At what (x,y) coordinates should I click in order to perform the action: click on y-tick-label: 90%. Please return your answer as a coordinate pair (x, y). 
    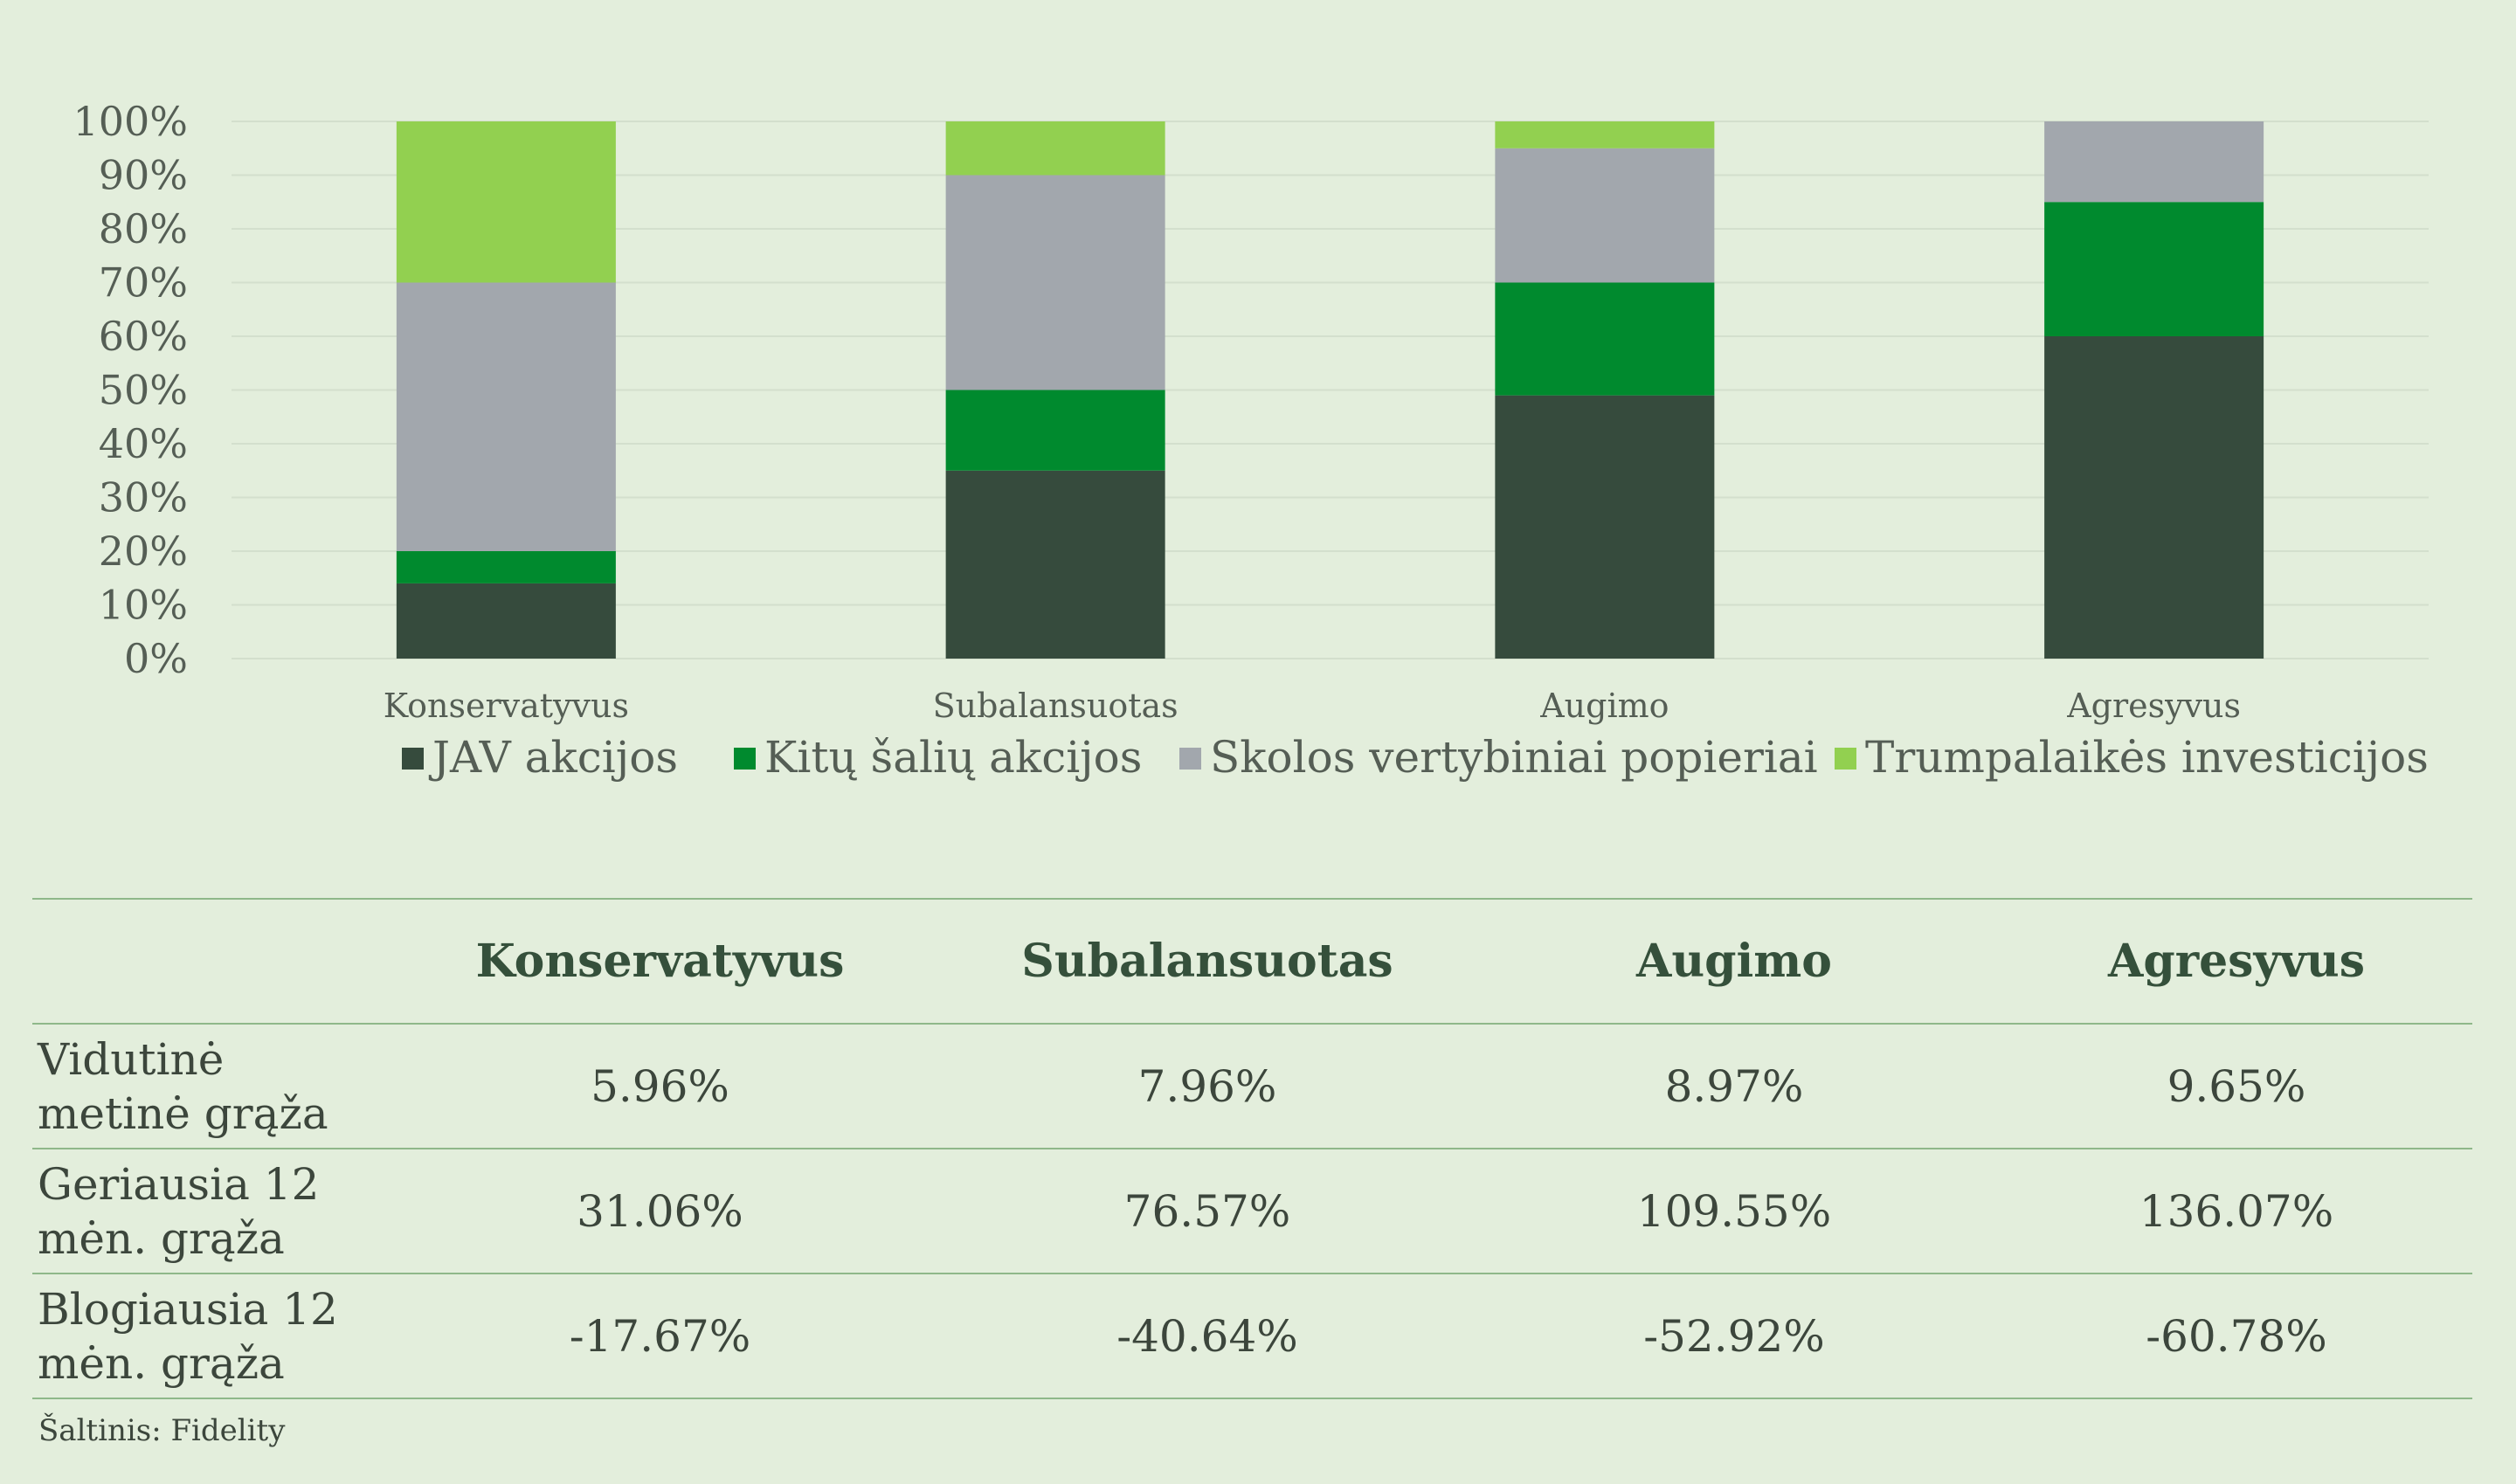
    Looking at the image, I should click on (143, 175).